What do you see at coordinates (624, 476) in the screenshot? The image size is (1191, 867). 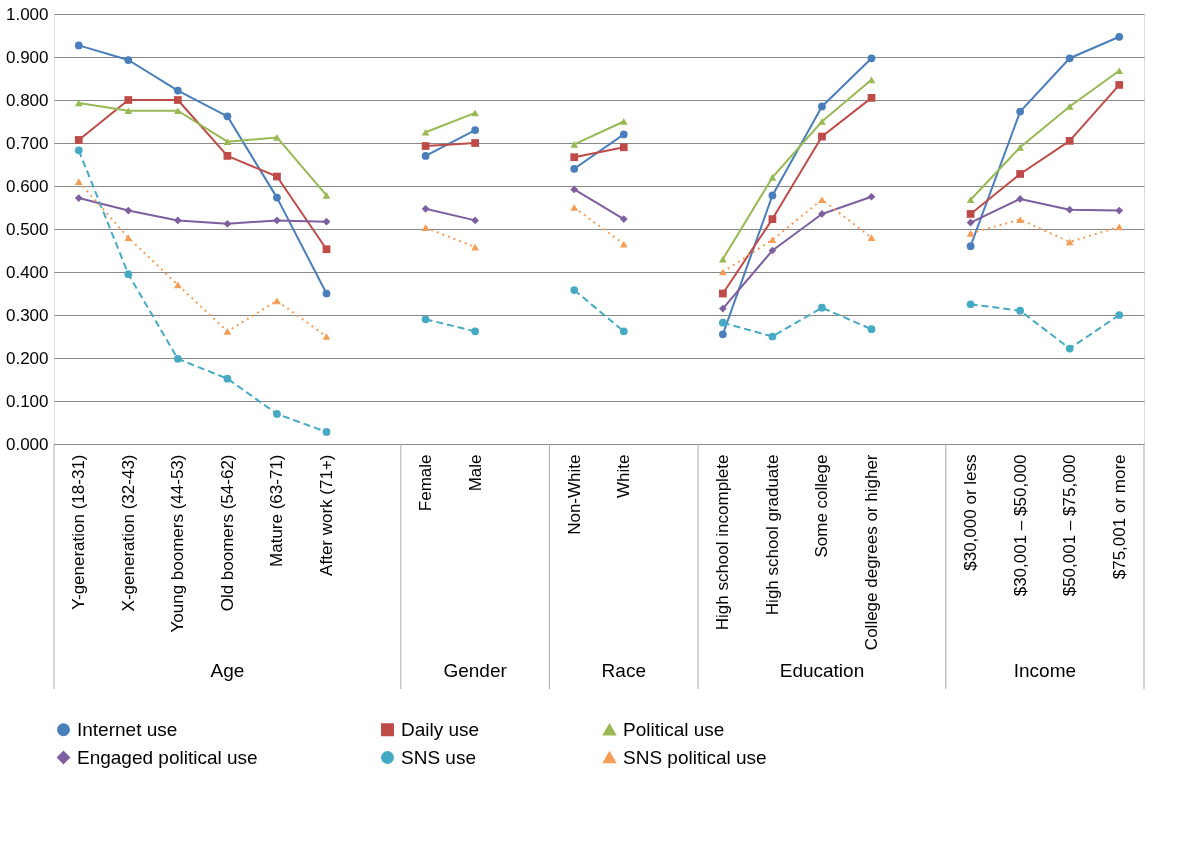 I see `x-tick-label: White` at bounding box center [624, 476].